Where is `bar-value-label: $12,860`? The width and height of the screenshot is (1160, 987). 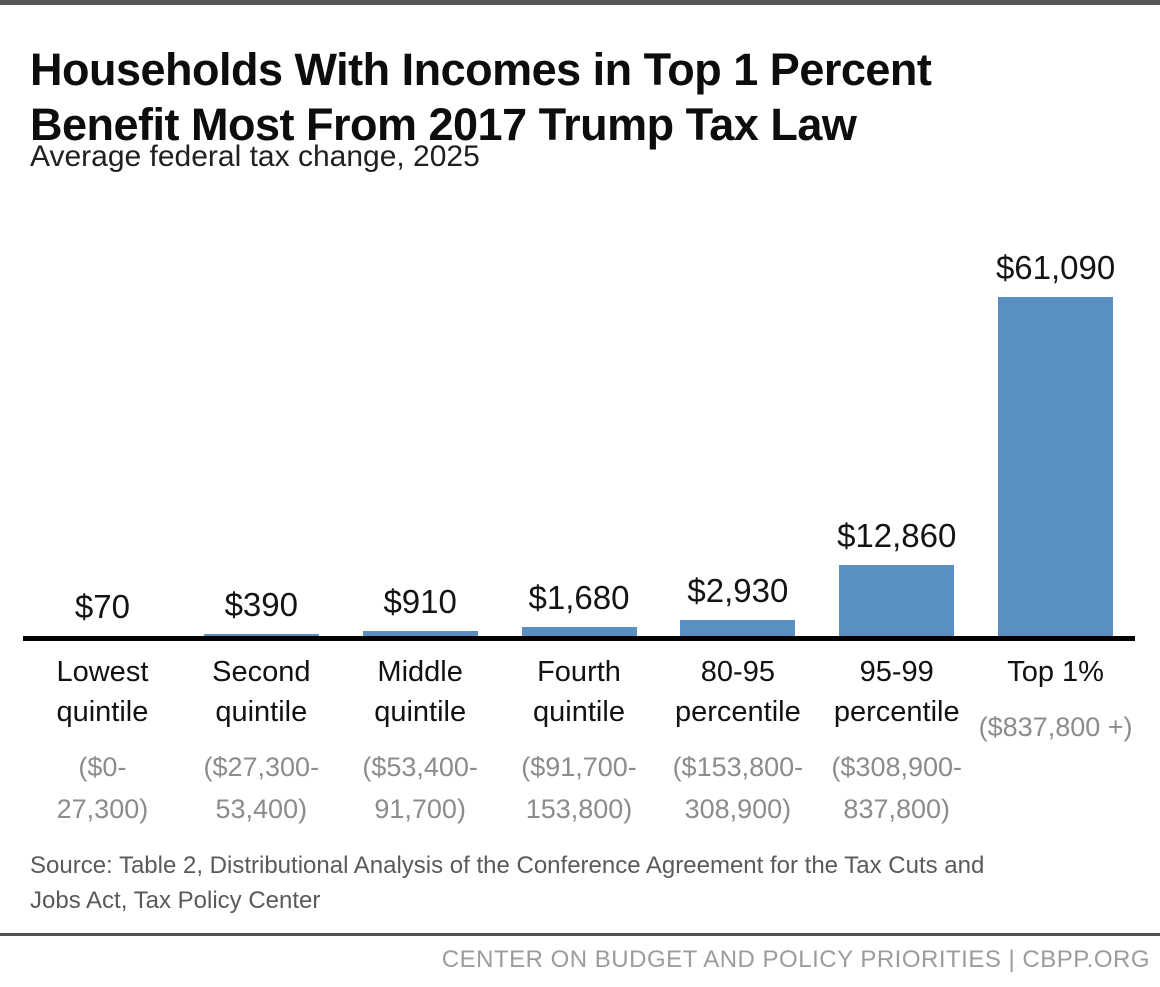
bar-value-label: $12,860 is located at coordinates (897, 535).